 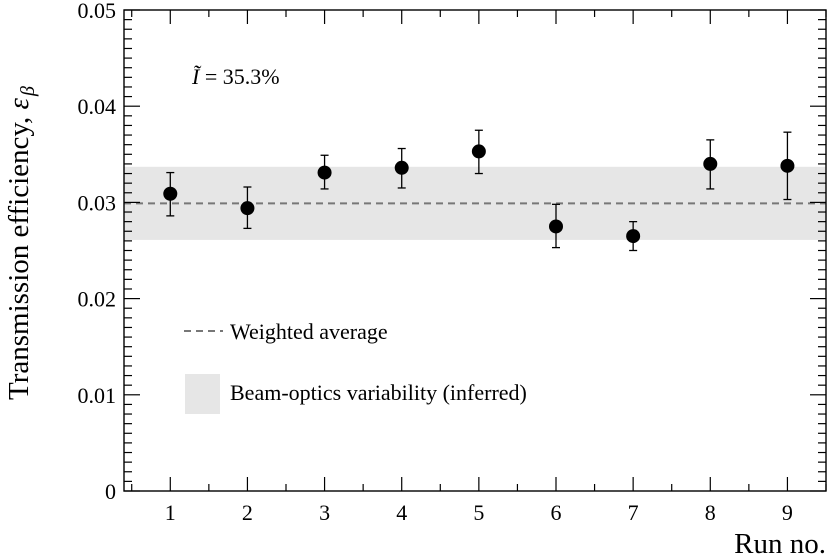 I want to click on y-axis-title: Transmission efficiency, εβ, so click(x=21, y=243).